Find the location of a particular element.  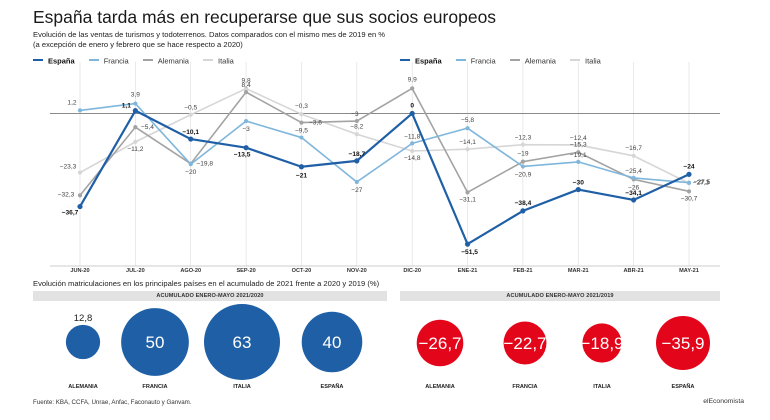

x-tick-label: JUL-20 is located at coordinates (135, 271).